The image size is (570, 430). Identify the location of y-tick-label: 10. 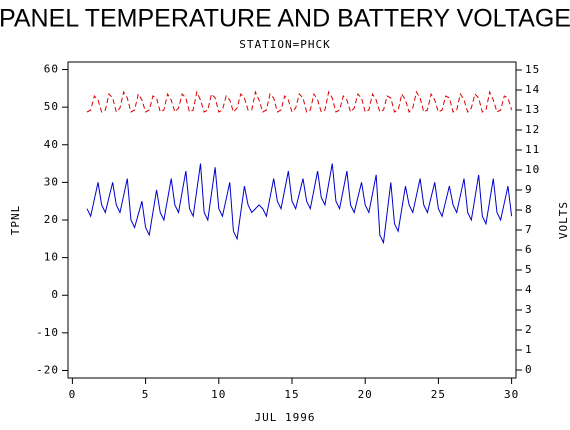
(51, 257).